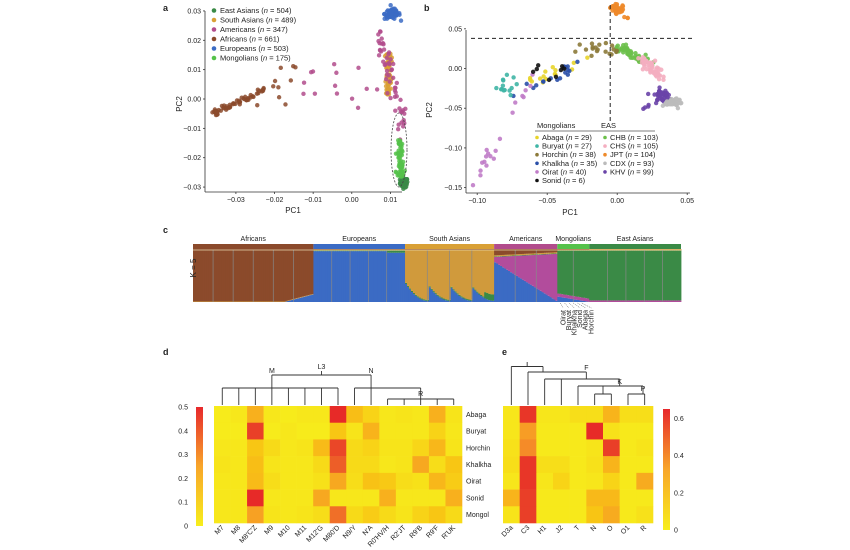  Describe the element at coordinates (368, 530) in the screenshot. I see `heatmap-col-label: N'A` at that location.